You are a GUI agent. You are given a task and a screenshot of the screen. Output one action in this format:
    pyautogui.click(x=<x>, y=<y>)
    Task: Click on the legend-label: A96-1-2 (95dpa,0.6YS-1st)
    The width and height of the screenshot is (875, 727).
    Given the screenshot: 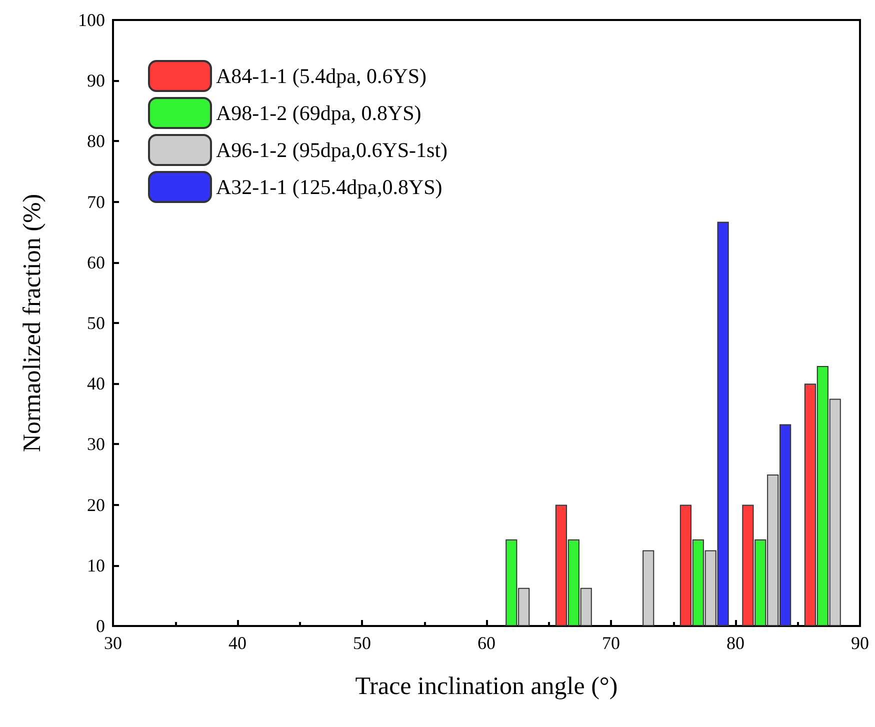 What is the action you would take?
    pyautogui.click(x=332, y=150)
    